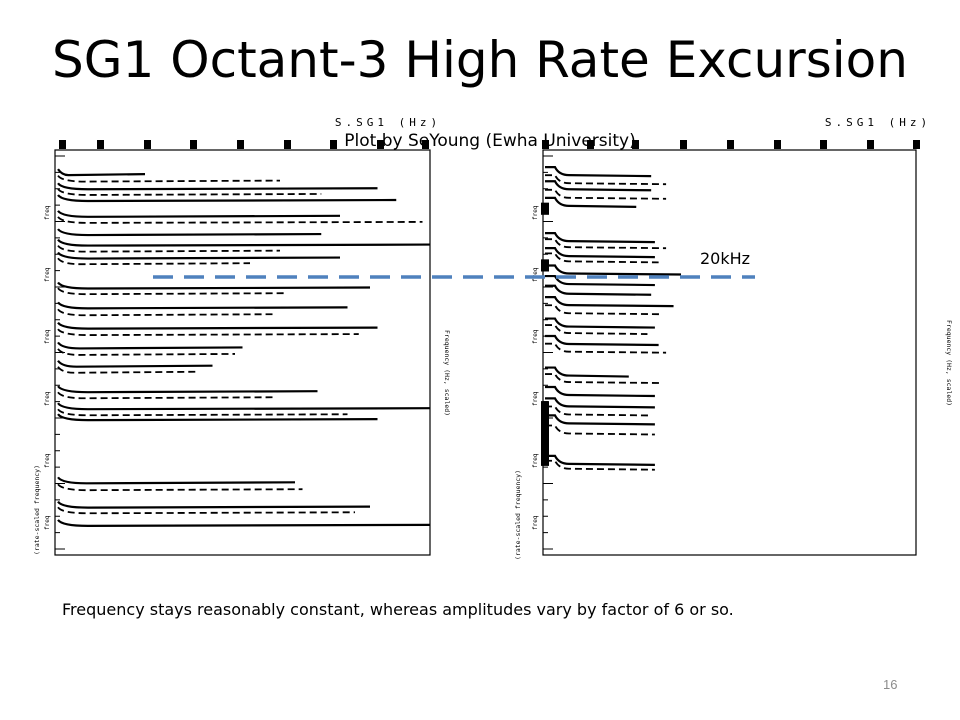  Describe the element at coordinates (490, 141) in the screenshot. I see `plot-credit: Plot by SeYoung (Ewha University)` at that location.